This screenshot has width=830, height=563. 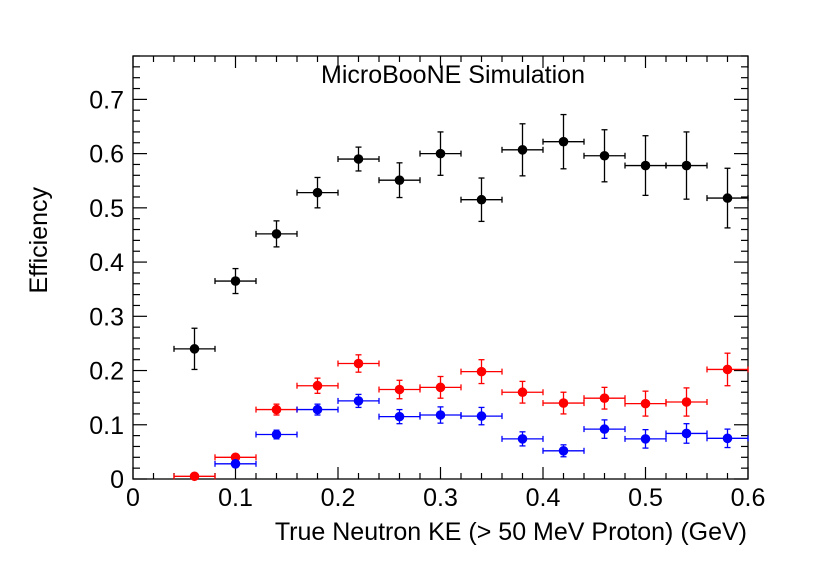 I want to click on series-blue, so click(x=481, y=431).